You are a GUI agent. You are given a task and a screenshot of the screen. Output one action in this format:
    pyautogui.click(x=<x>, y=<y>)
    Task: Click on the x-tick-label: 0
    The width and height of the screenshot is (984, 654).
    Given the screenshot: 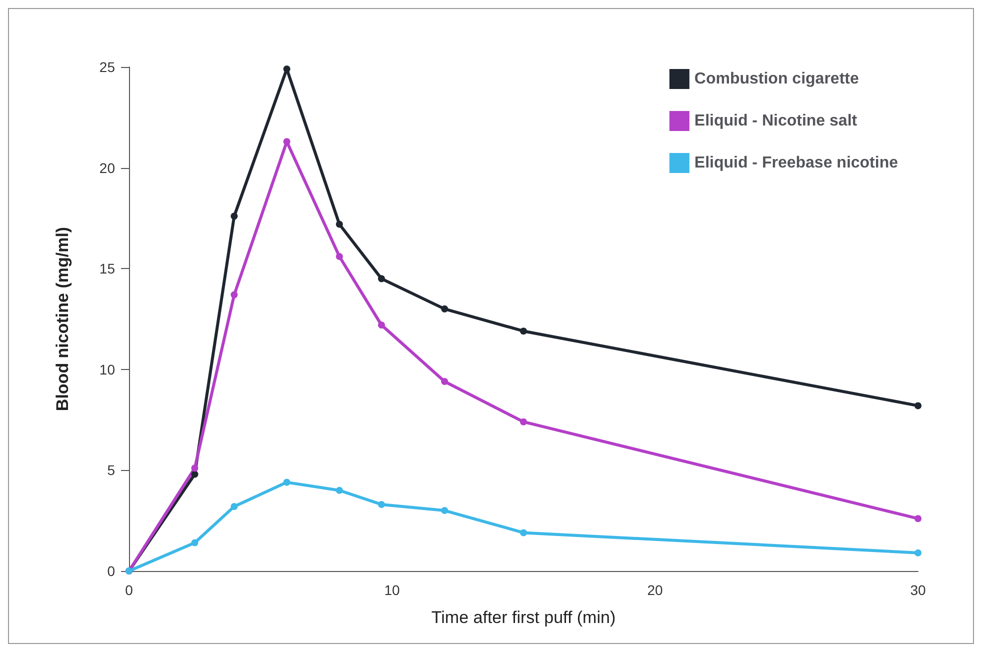 What is the action you would take?
    pyautogui.click(x=129, y=590)
    